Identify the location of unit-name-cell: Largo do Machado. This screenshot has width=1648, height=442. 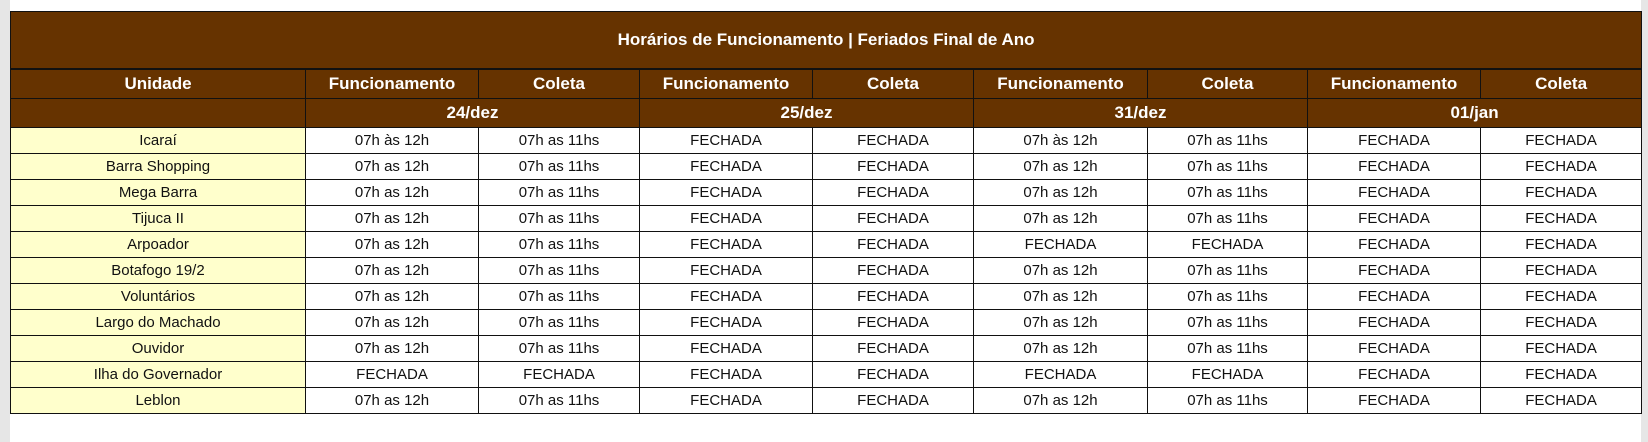
(158, 322).